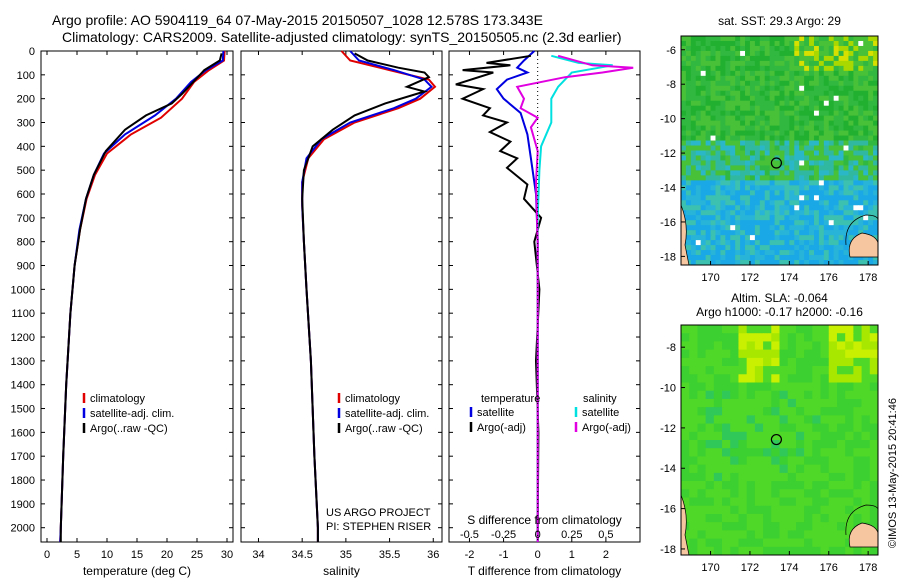  Describe the element at coordinates (538, 555) in the screenshot. I see `x-tick-label: 0` at that location.